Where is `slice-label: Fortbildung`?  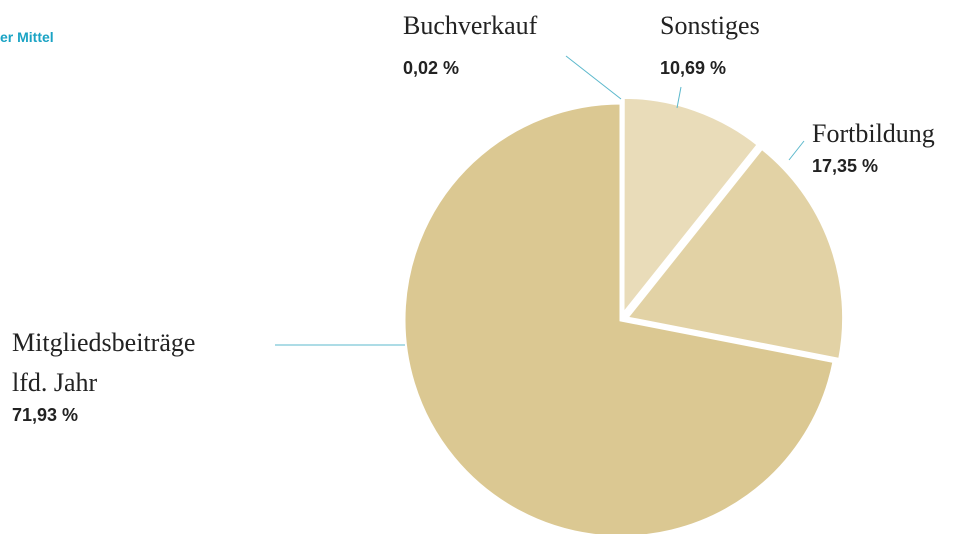 slice-label: Fortbildung is located at coordinates (873, 133).